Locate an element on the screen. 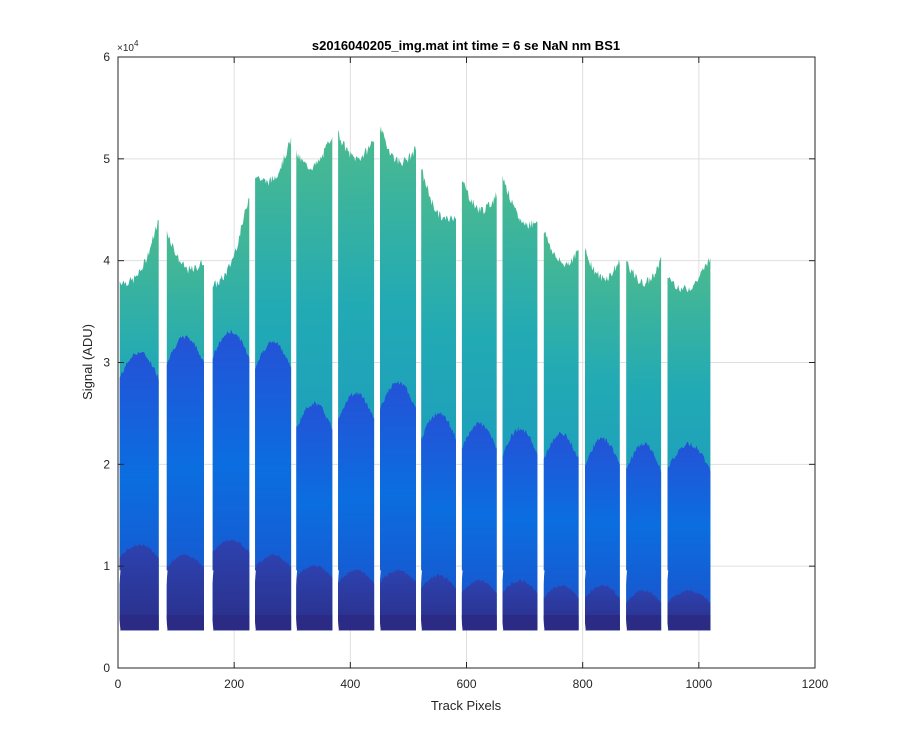 This screenshot has width=900, height=750. x-tick-label: 200 is located at coordinates (234, 684).